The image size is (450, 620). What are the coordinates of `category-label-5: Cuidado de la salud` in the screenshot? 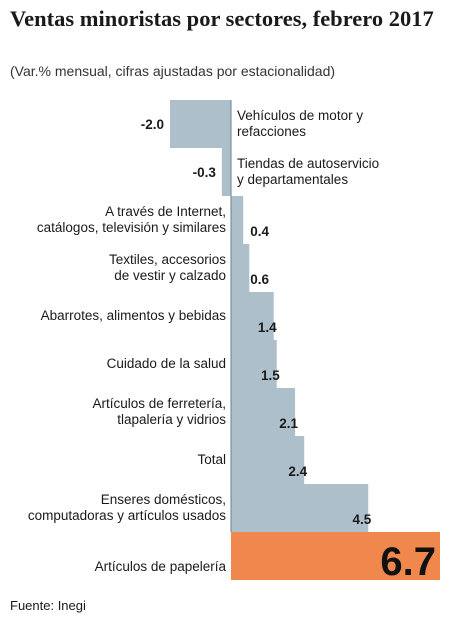 It's located at (166, 363).